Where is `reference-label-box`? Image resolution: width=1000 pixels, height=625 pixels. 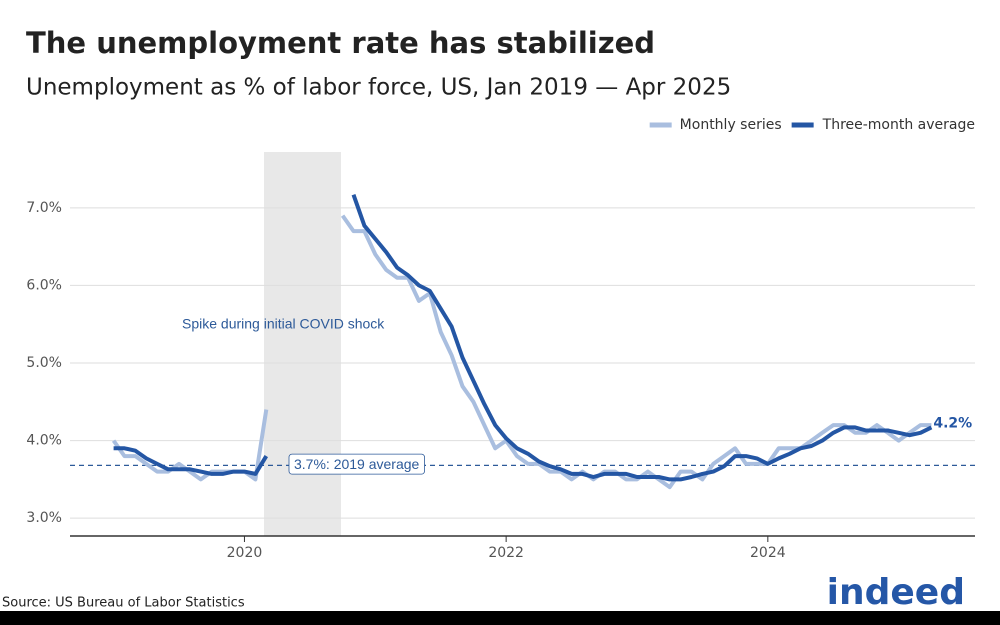 reference-label-box is located at coordinates (356, 464).